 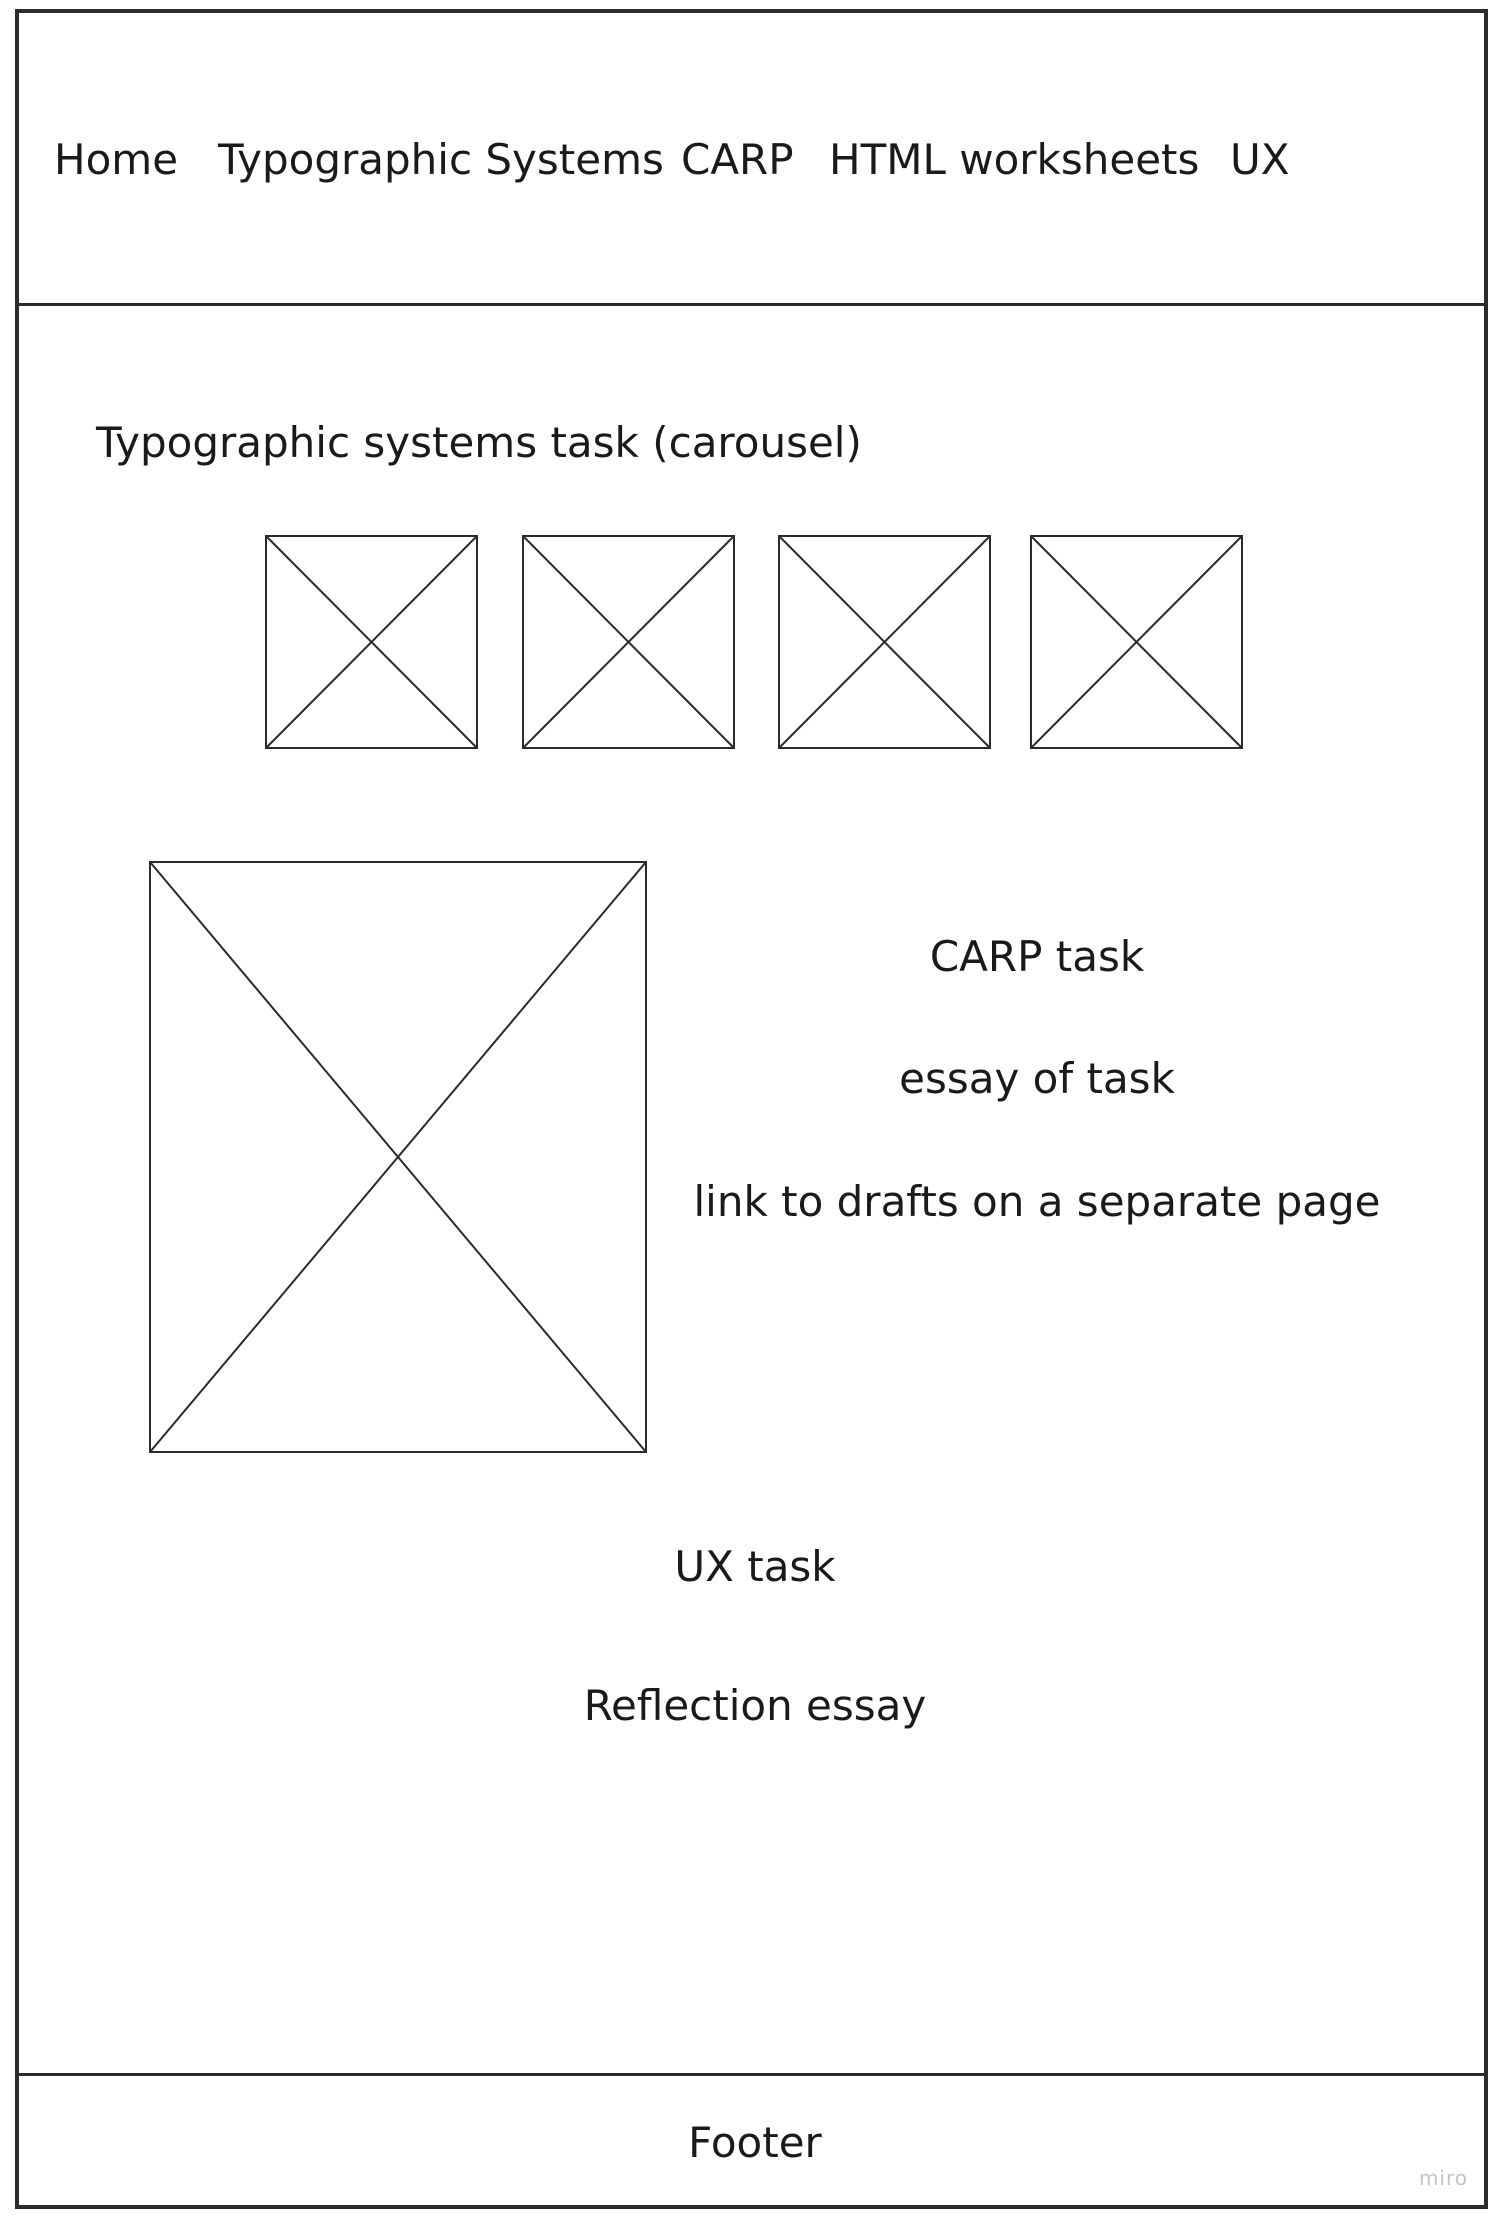 I want to click on footer-divider, so click(x=753, y=2074).